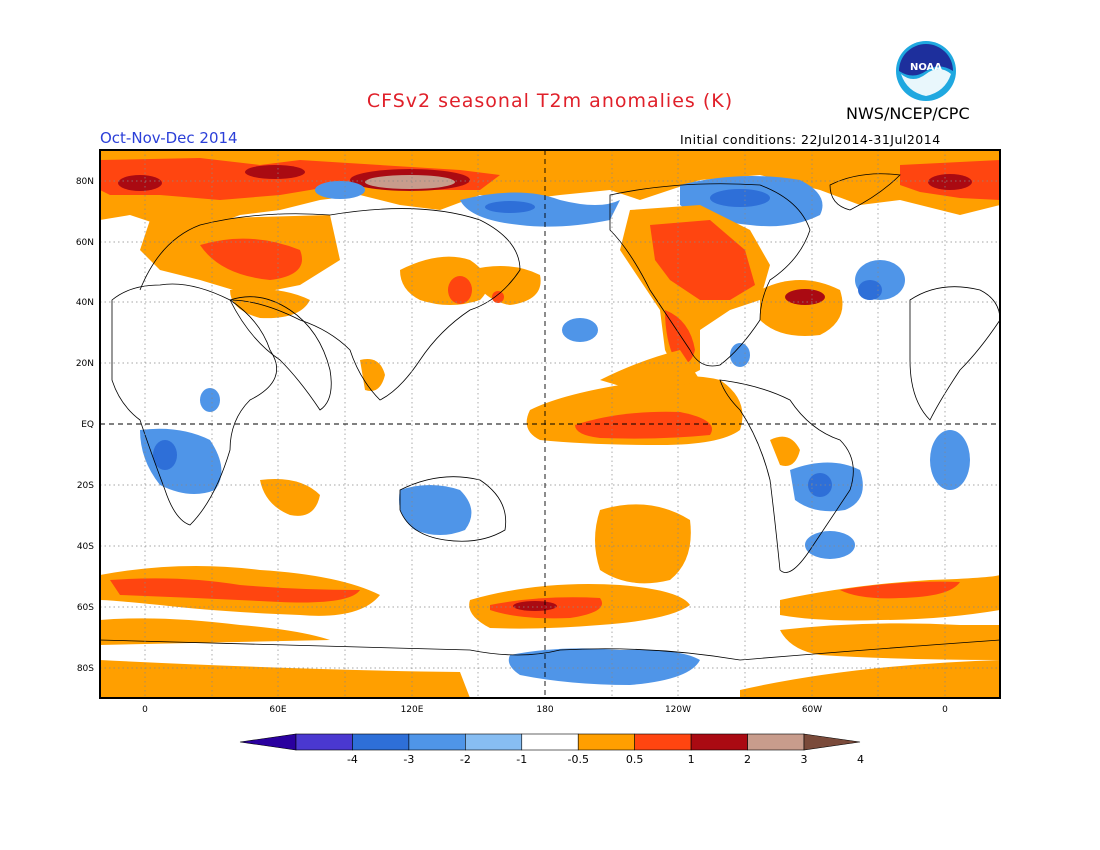 The width and height of the screenshot is (1100, 850). What do you see at coordinates (577, 759) in the screenshot?
I see `colorbar-label: -0.5` at bounding box center [577, 759].